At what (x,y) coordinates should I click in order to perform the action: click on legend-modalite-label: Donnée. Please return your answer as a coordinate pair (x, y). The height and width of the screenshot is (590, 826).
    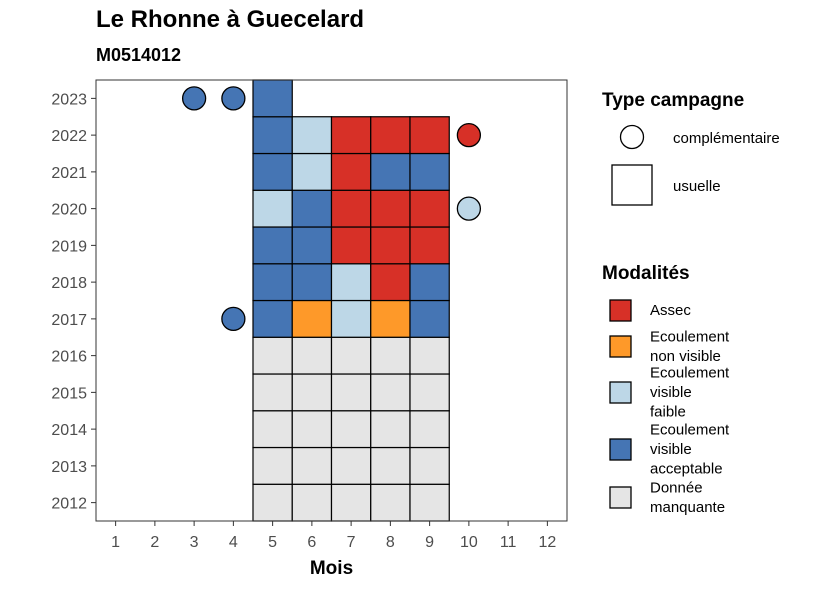
    Looking at the image, I should click on (676, 487).